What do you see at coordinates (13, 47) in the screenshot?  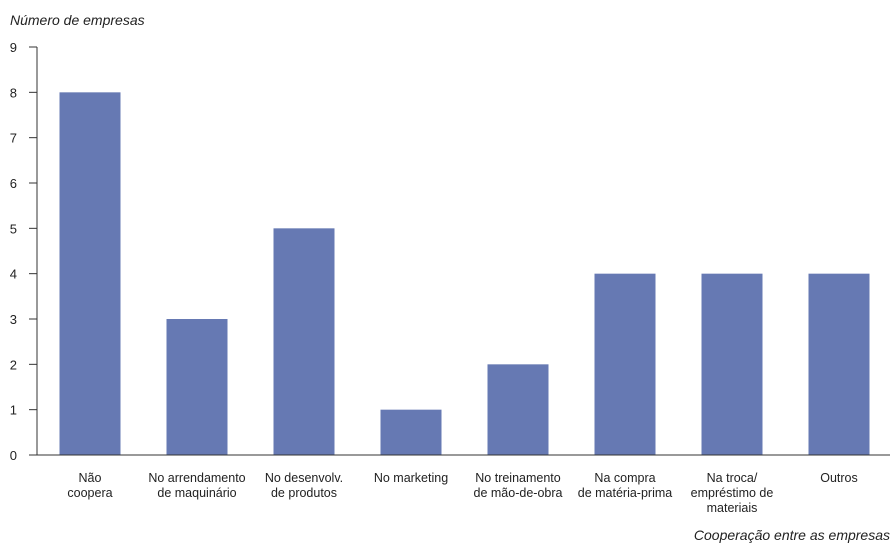 I see `y-tick-label: 9` at bounding box center [13, 47].